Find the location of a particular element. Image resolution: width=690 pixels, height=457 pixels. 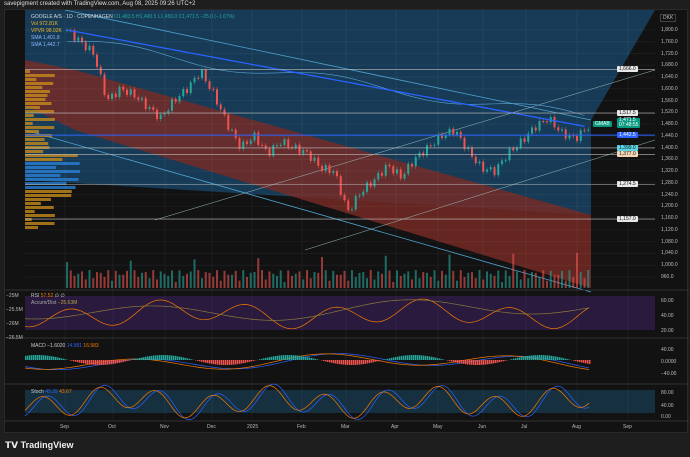

pane-band is located at coordinates (340, 313).